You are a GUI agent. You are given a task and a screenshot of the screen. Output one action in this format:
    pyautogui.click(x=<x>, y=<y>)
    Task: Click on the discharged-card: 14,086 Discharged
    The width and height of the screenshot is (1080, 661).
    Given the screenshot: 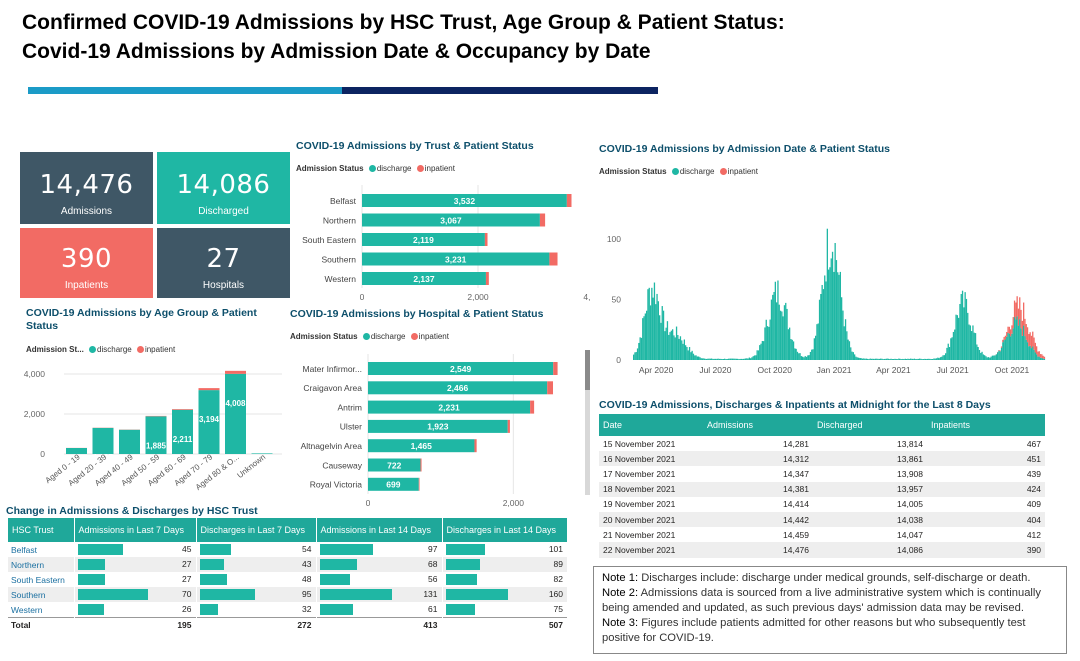 What is the action you would take?
    pyautogui.click(x=223, y=188)
    